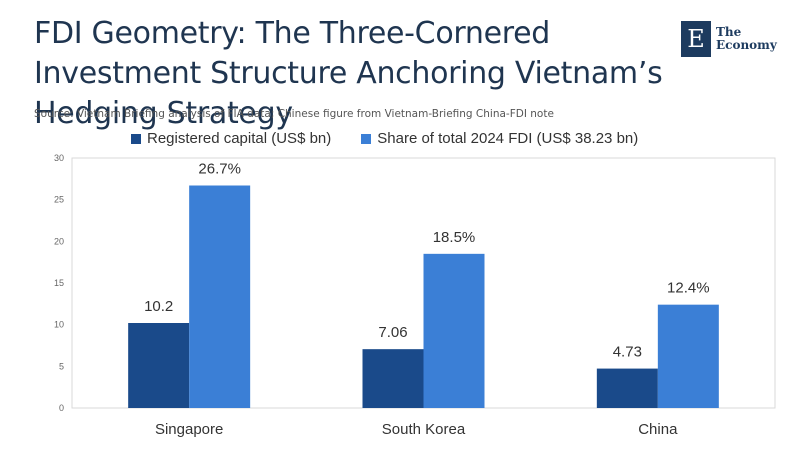  I want to click on legend-item-series-1: Registered capital (US$ bn), so click(231, 138).